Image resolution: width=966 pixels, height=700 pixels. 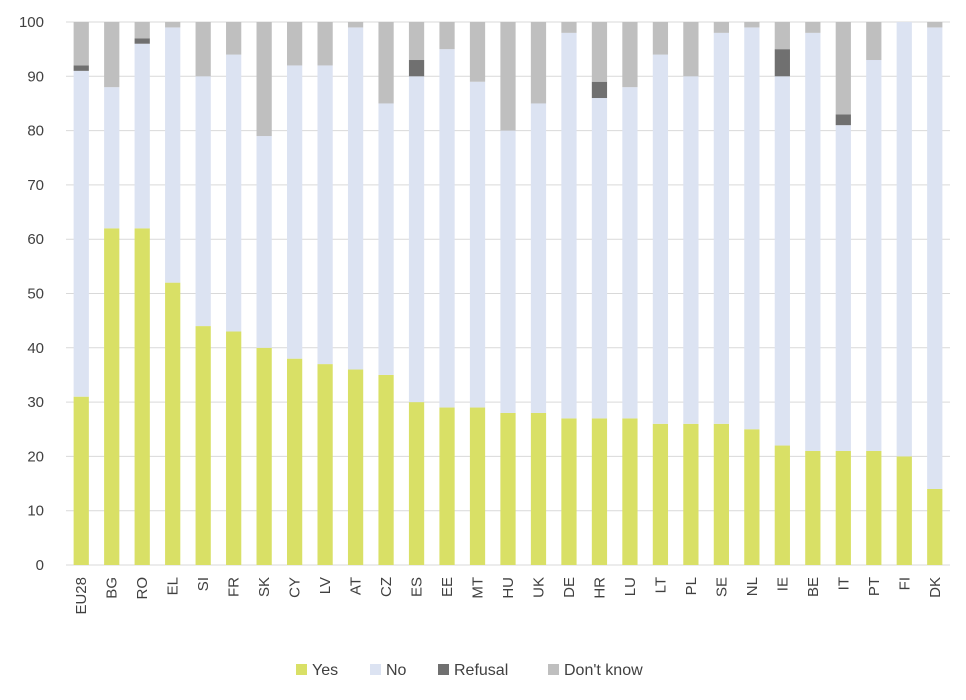 What do you see at coordinates (325, 585) in the screenshot?
I see `x-tick-label: LV` at bounding box center [325, 585].